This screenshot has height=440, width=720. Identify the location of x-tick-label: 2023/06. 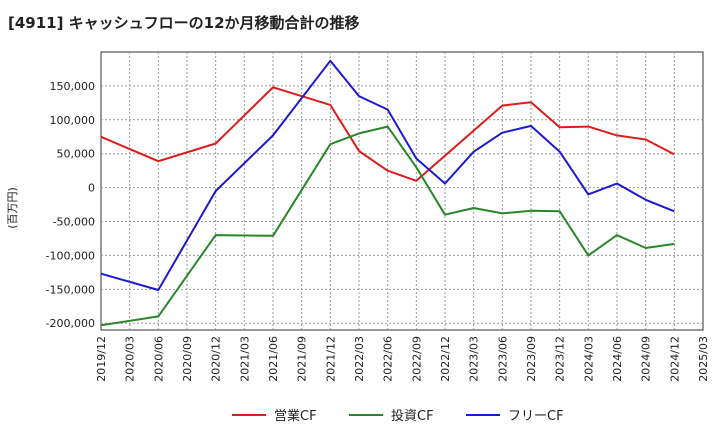
(502, 359).